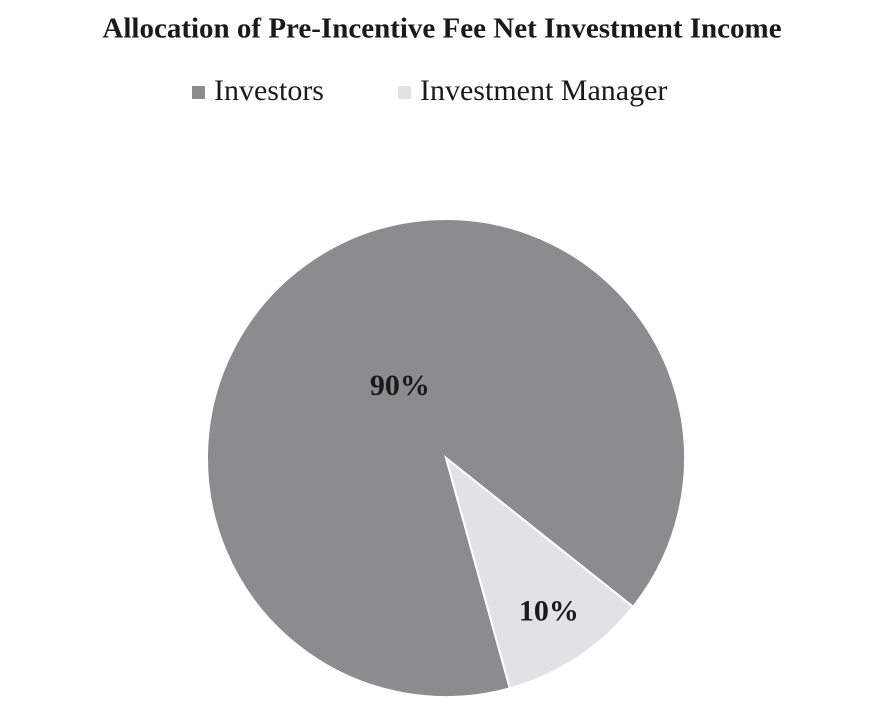  Describe the element at coordinates (549, 610) in the screenshot. I see `data-label: 10%` at that location.